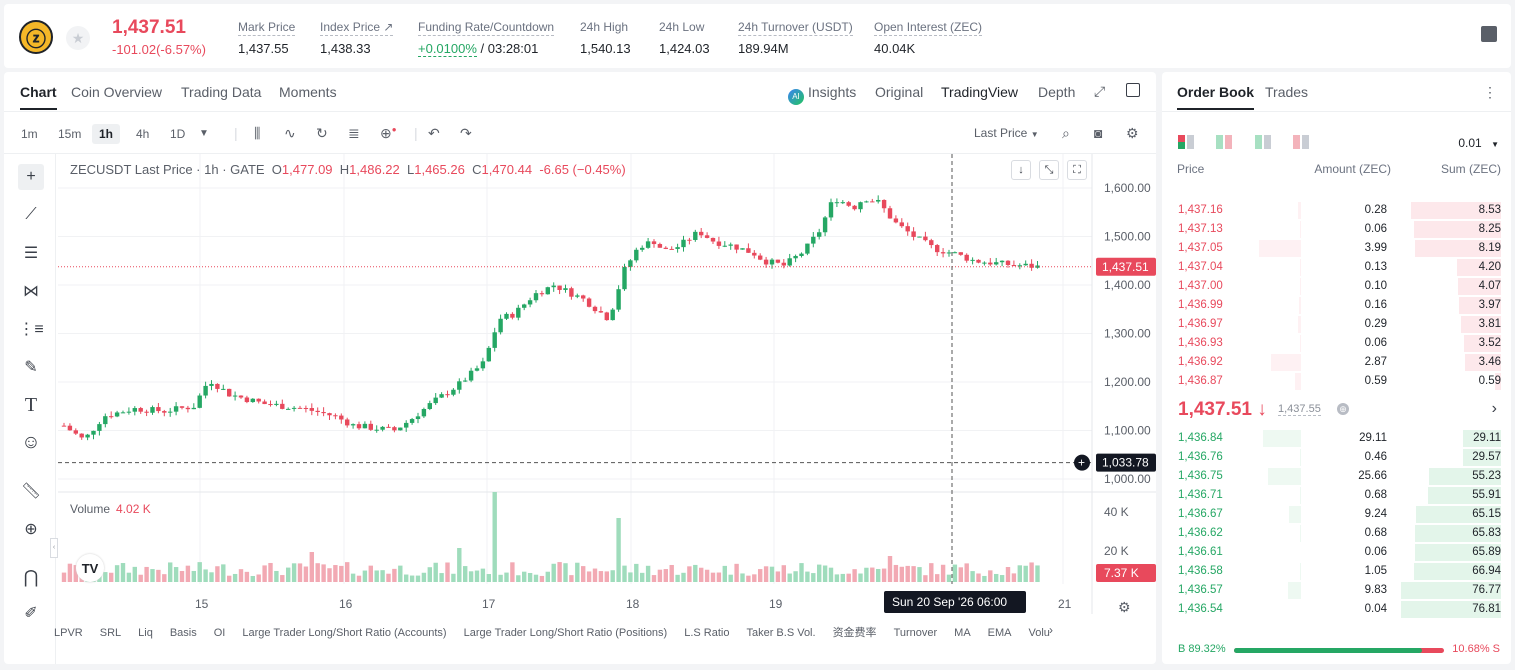 The width and height of the screenshot is (1515, 670). What do you see at coordinates (1336, 552) in the screenshot?
I see `bid-row: 1,436.61 0.06 65.89` at bounding box center [1336, 552].